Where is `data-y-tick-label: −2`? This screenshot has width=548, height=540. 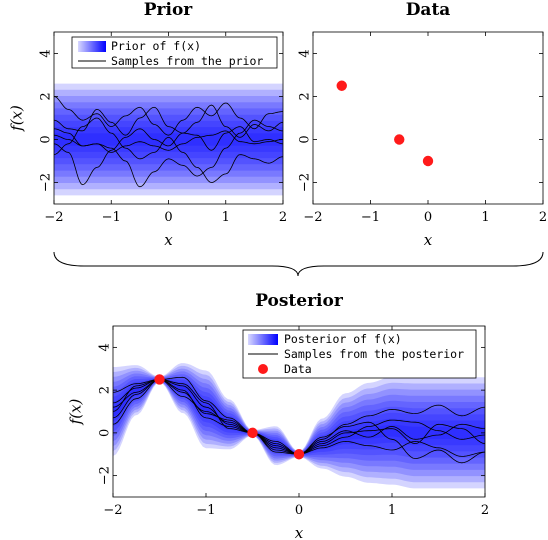 data-y-tick-label: −2 is located at coordinates (305, 182).